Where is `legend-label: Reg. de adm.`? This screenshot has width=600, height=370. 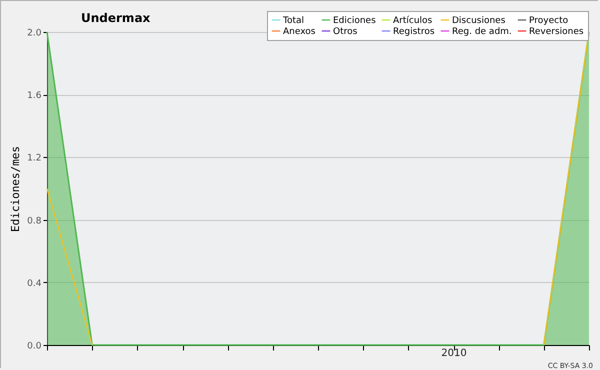
legend-label: Reg. de adm. is located at coordinates (482, 32).